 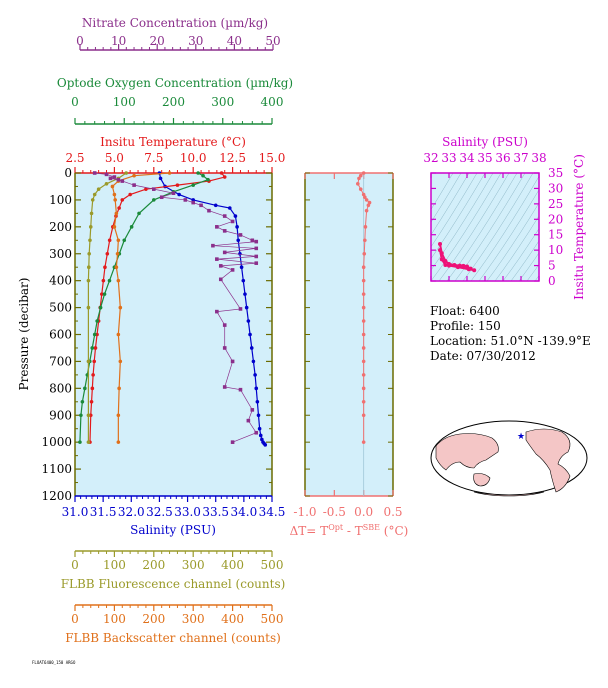 What do you see at coordinates (56, 496) in the screenshot?
I see `pressure-tick-label: 1200` at bounding box center [56, 496].